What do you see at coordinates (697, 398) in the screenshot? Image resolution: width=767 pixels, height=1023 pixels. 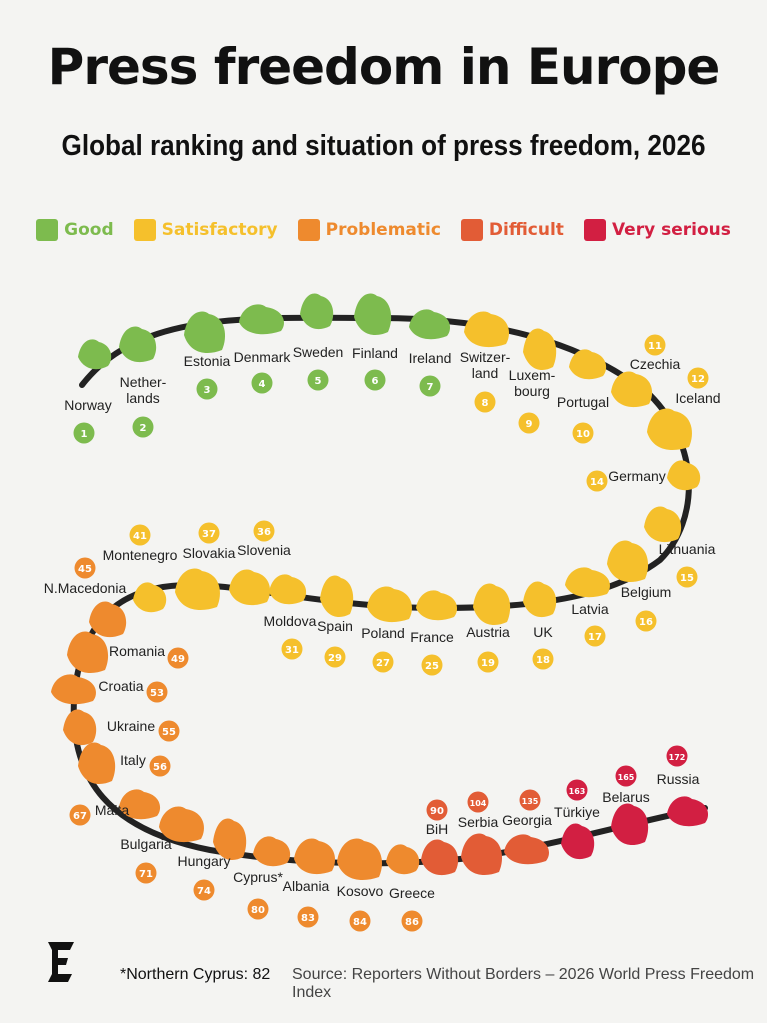 I see `country-label-iceland: Iceland` at bounding box center [697, 398].